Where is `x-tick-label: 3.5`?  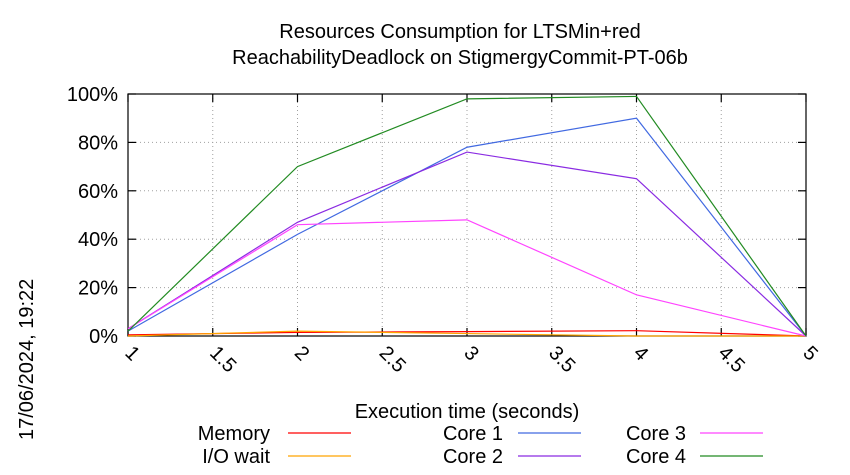 x-tick-label: 3.5 is located at coordinates (561, 359).